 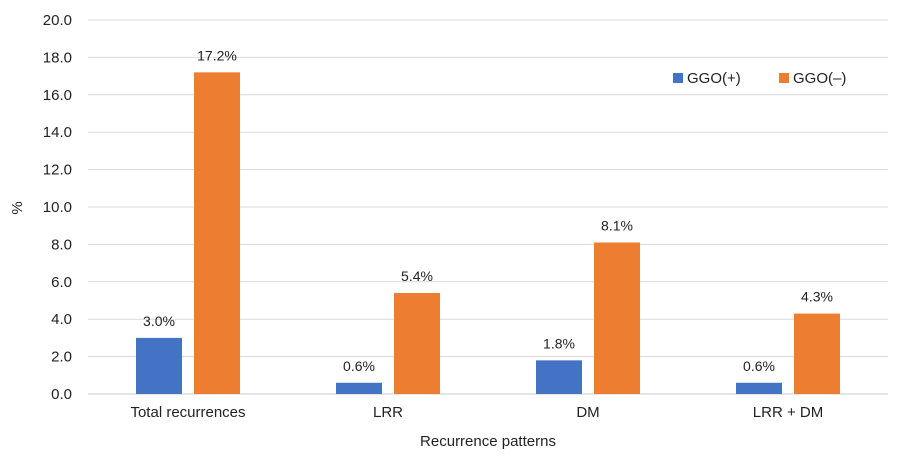 What do you see at coordinates (61, 244) in the screenshot?
I see `y-tick-label: 8.0` at bounding box center [61, 244].